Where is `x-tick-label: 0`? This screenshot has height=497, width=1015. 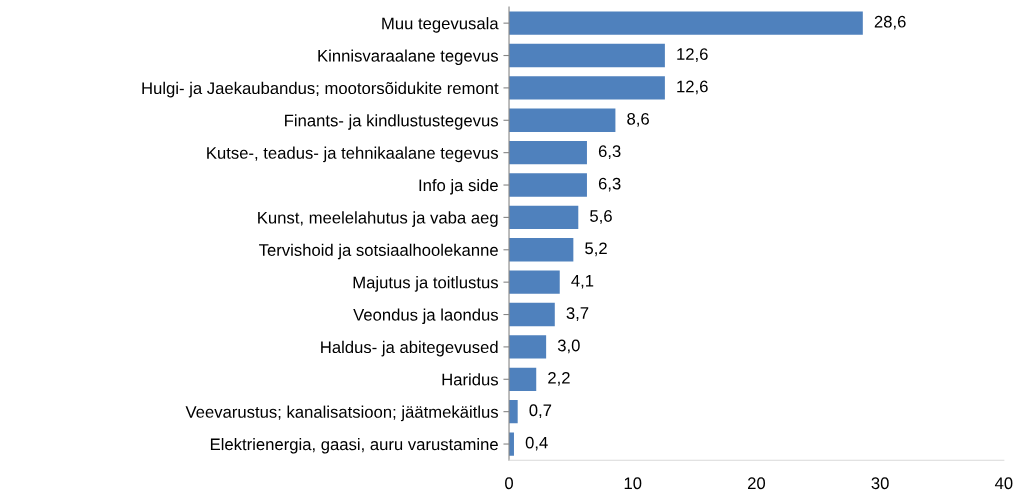
x-tick-label: 0 is located at coordinates (509, 483).